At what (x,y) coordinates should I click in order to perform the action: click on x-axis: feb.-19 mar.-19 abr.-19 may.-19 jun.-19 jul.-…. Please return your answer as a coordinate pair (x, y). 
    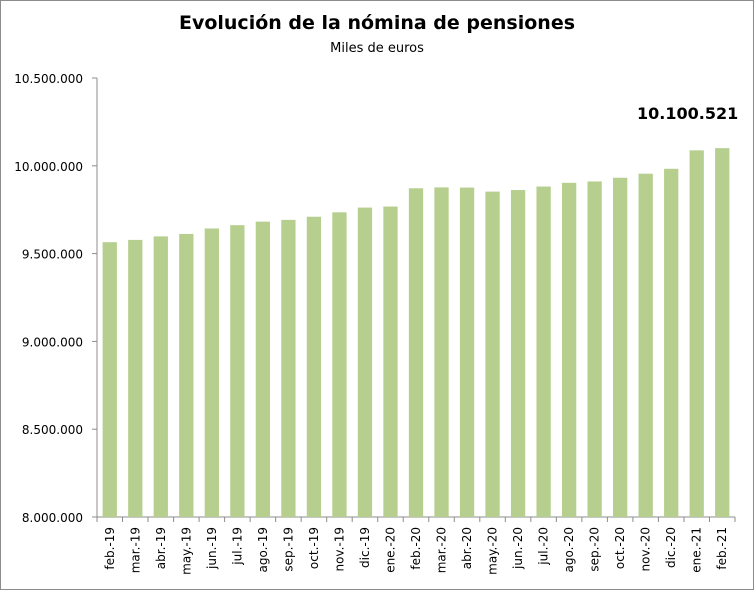
    Looking at the image, I should click on (416, 545).